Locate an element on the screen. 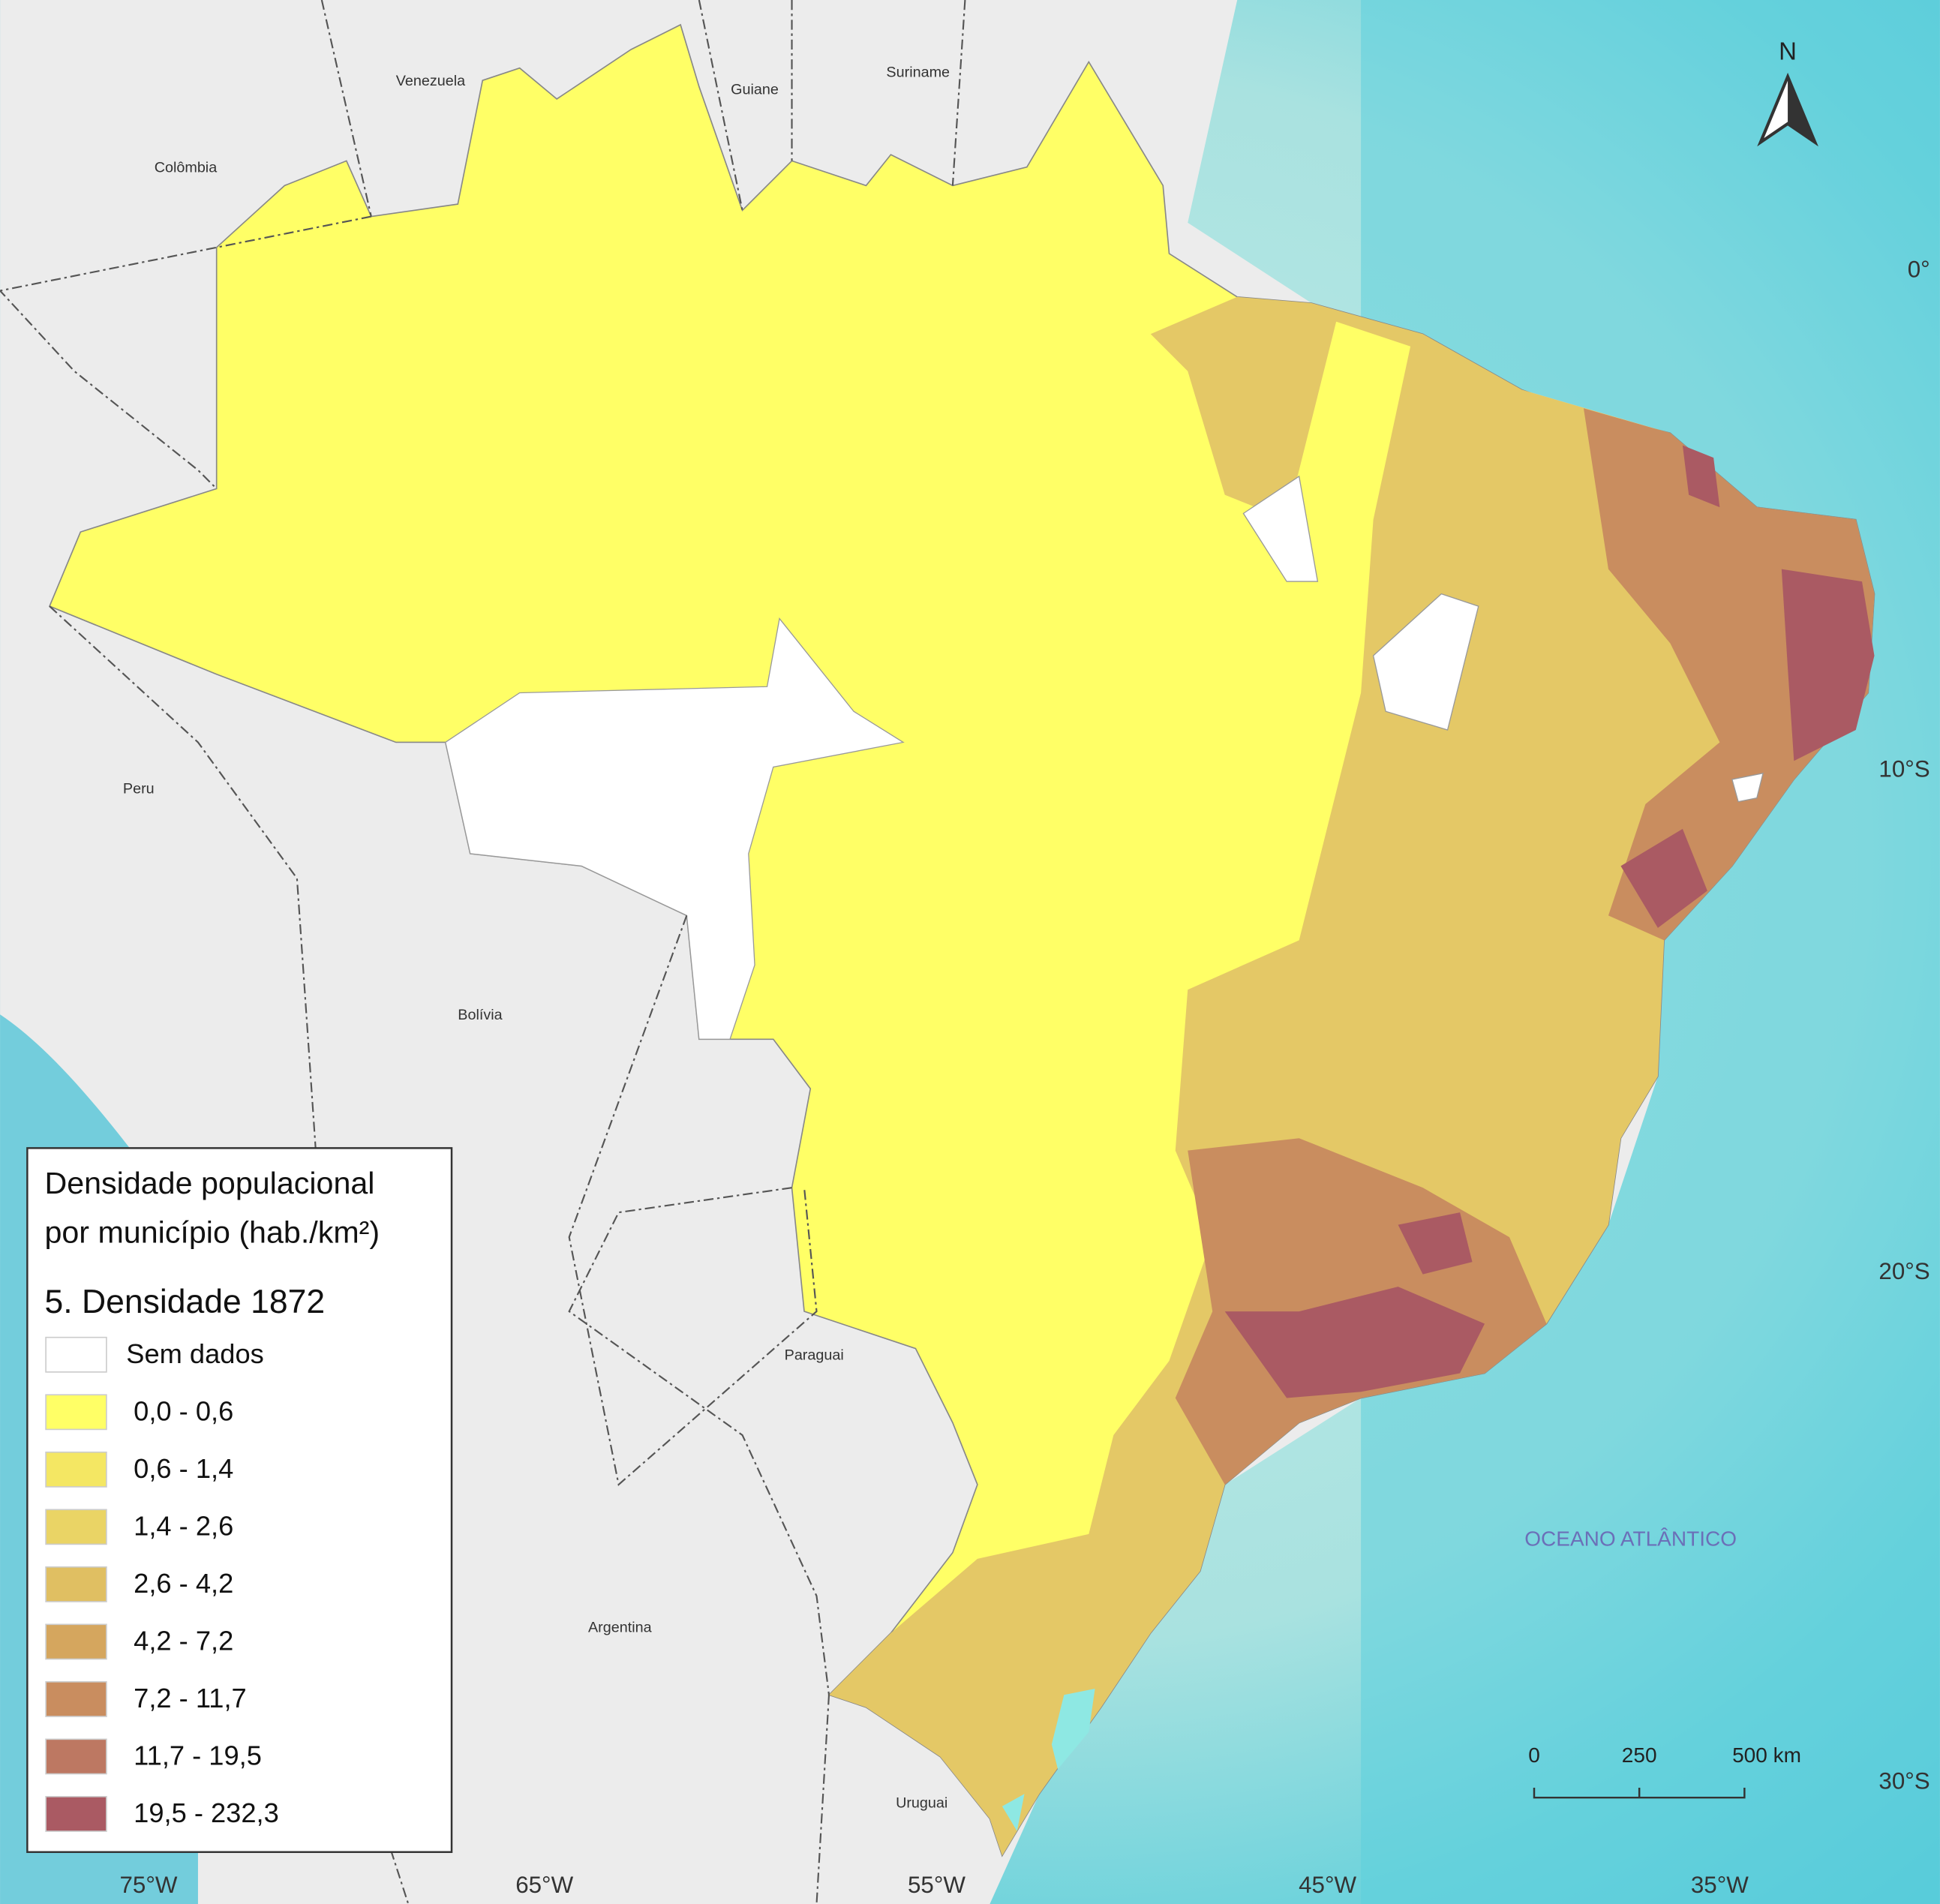  country-label: Peru is located at coordinates (139, 788).